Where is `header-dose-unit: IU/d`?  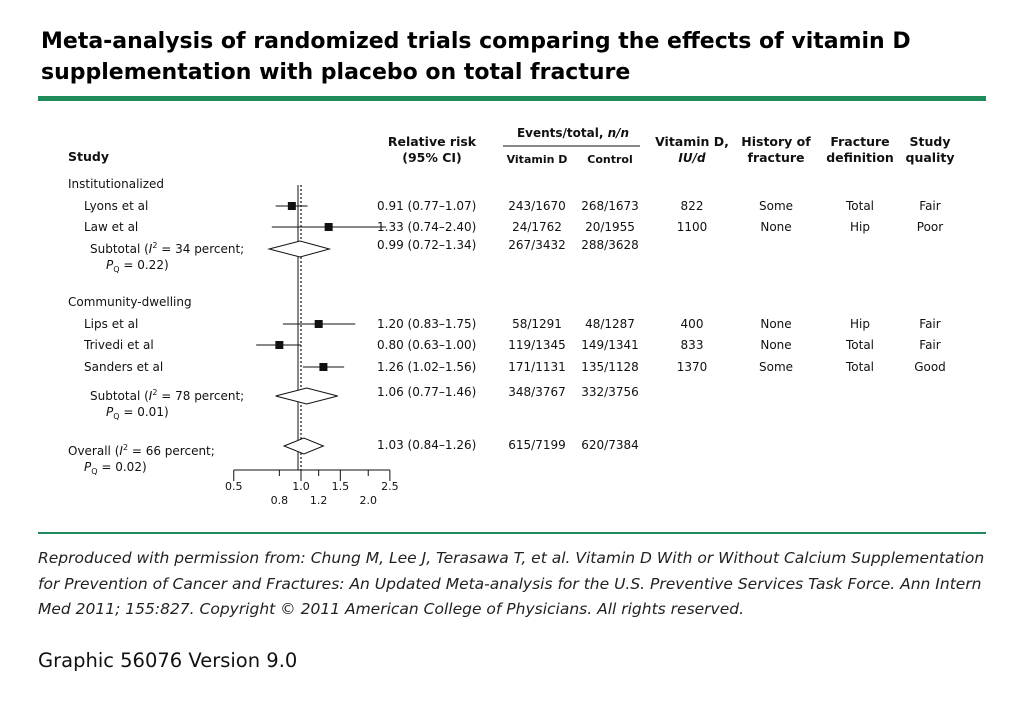
header-dose-unit: IU/d is located at coordinates (692, 158).